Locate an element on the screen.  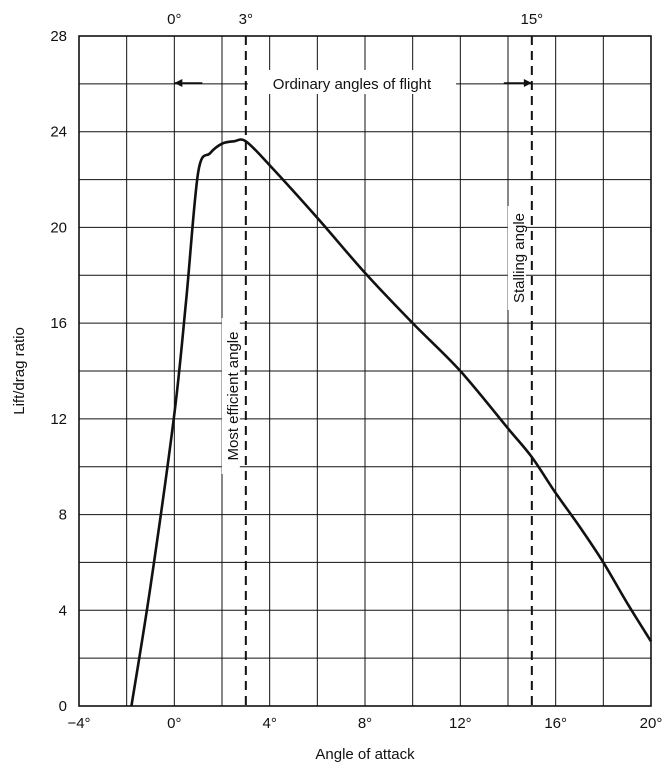
y-tick-label: 8 is located at coordinates (63, 515).